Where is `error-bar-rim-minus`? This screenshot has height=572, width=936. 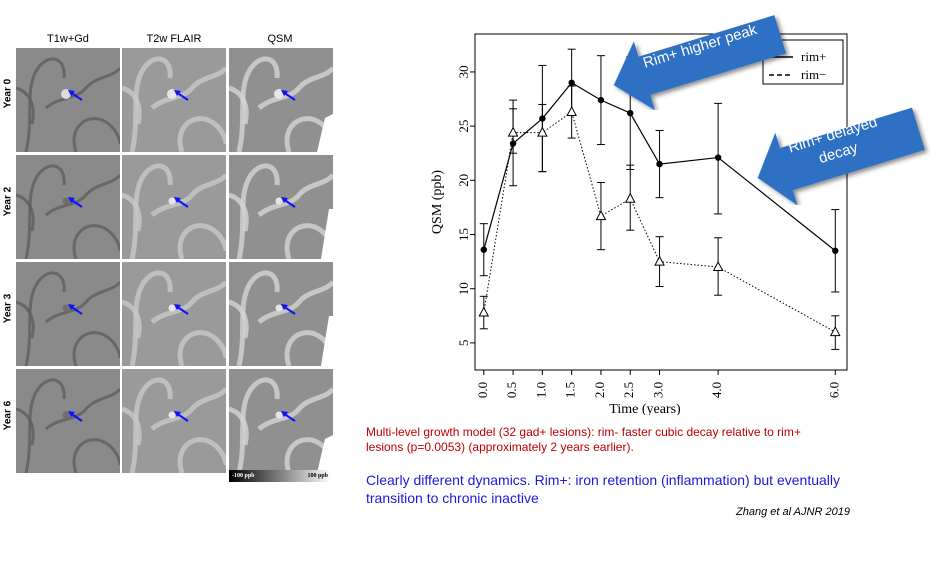
error-bar-rim-minus is located at coordinates (542, 138).